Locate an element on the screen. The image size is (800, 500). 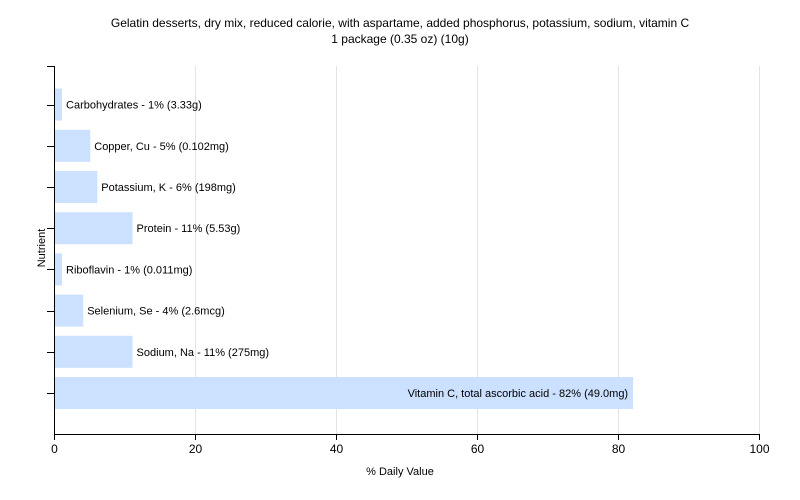
bar-label: Protein - 11% (5.53g) is located at coordinates (189, 229).